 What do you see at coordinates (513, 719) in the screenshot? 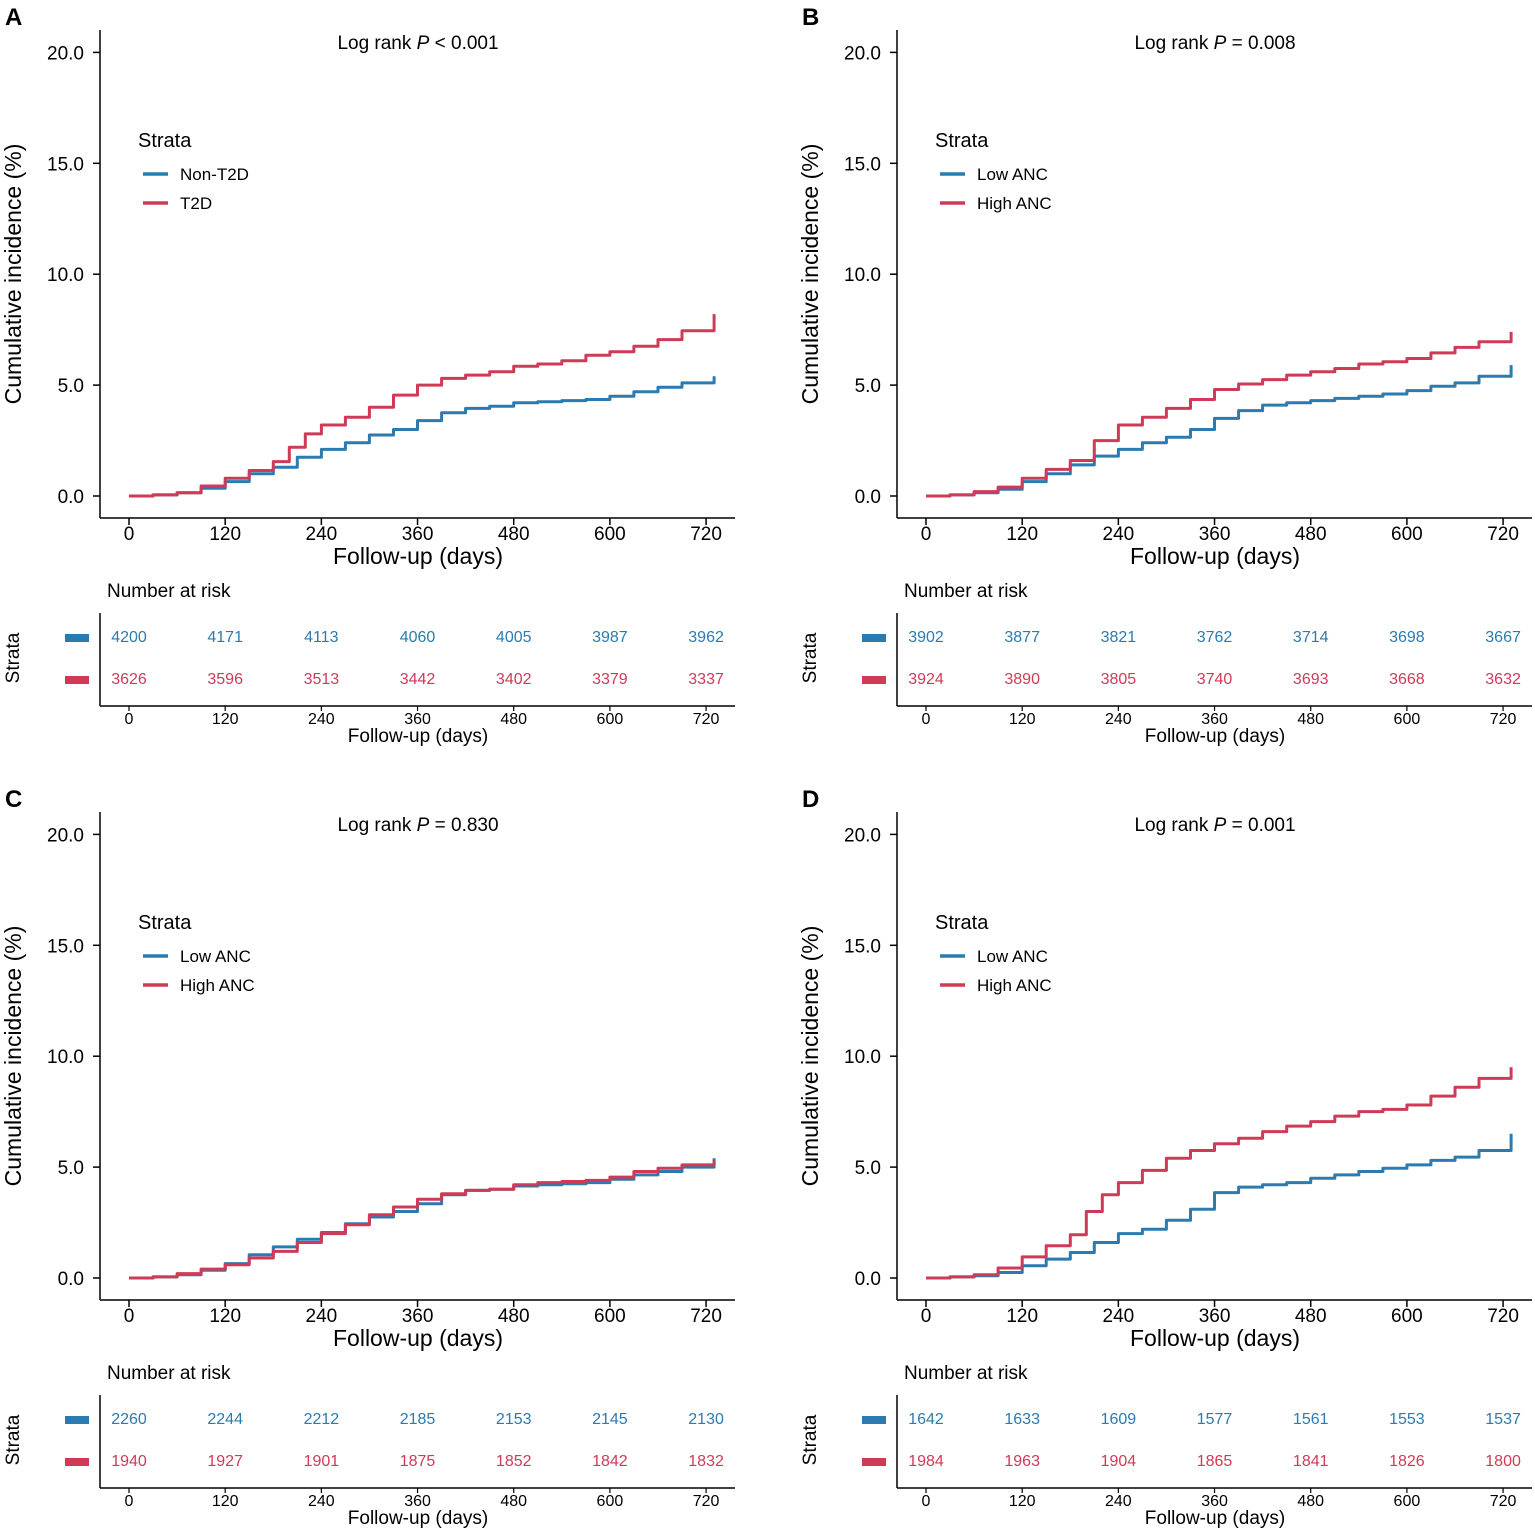
I see `risk-x-tick-label: 480` at bounding box center [513, 719].